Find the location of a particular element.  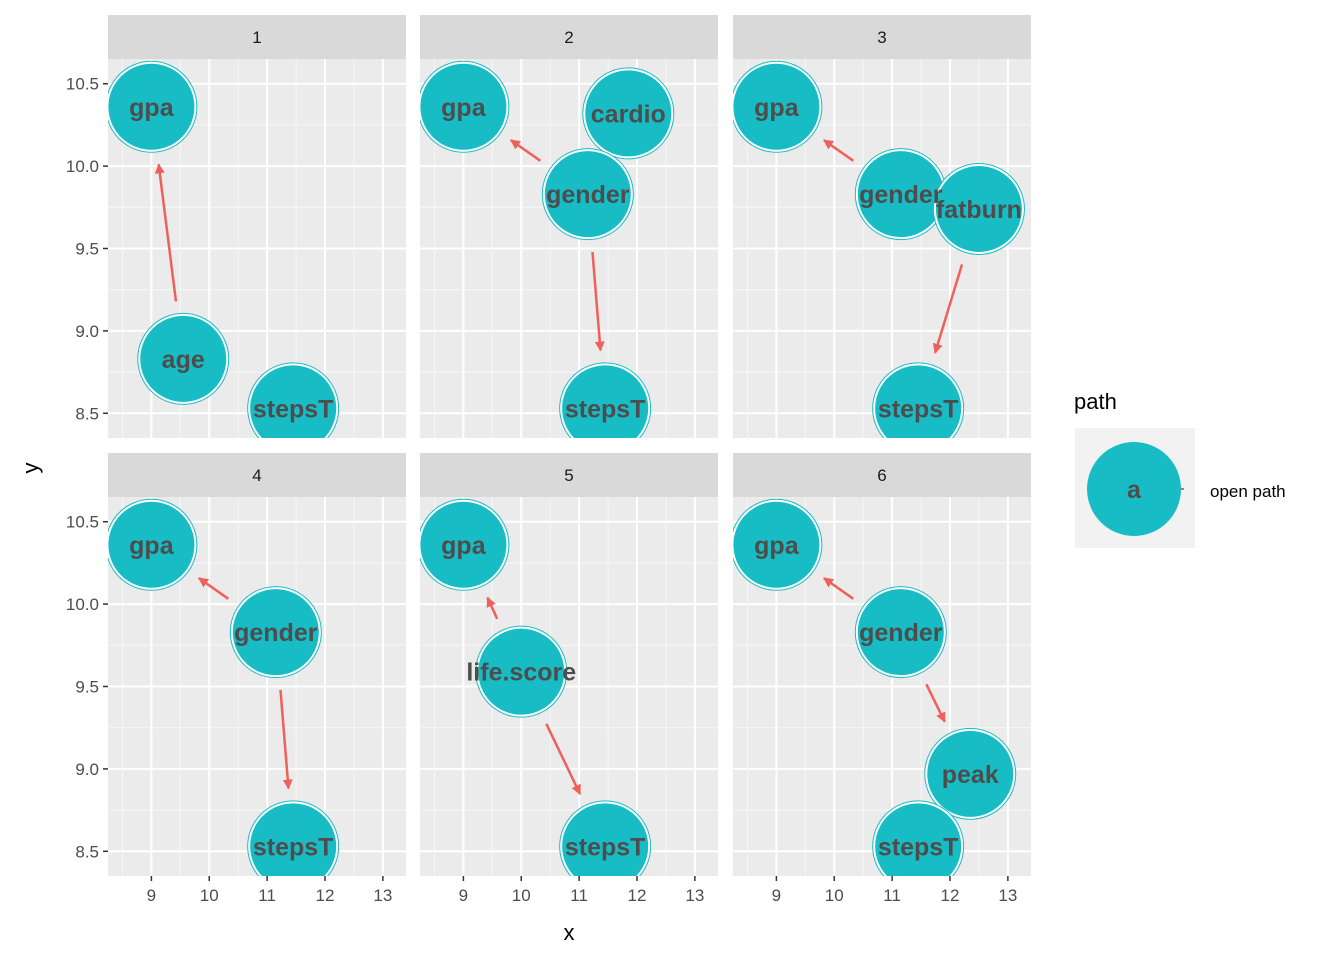

node-label: age is located at coordinates (183, 360).